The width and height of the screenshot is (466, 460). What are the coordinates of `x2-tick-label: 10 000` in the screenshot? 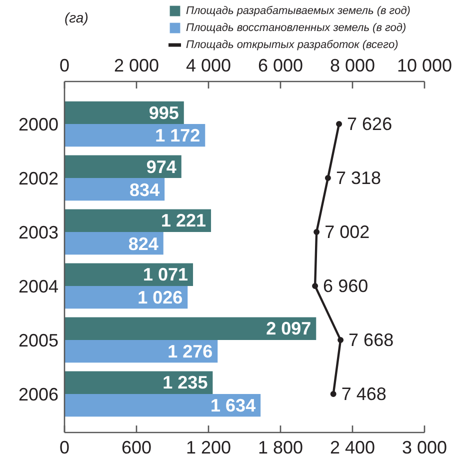 It's located at (424, 66).